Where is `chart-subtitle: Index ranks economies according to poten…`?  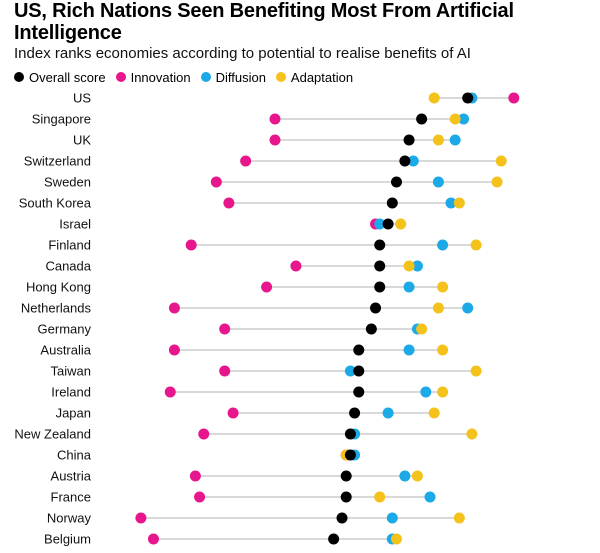
chart-subtitle: Index ranks economies according to poten… is located at coordinates (242, 53).